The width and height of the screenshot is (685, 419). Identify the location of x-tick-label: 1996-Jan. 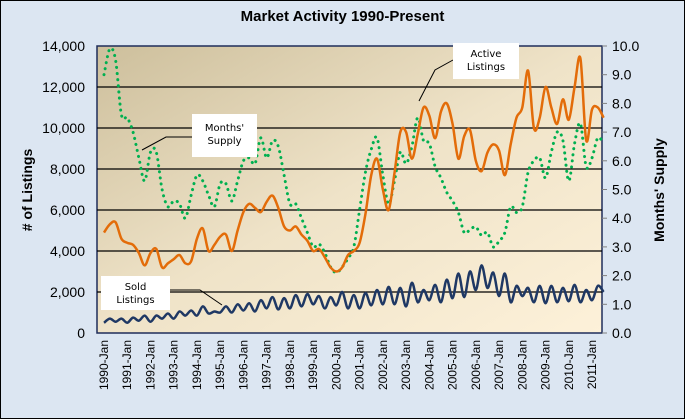
(243, 365).